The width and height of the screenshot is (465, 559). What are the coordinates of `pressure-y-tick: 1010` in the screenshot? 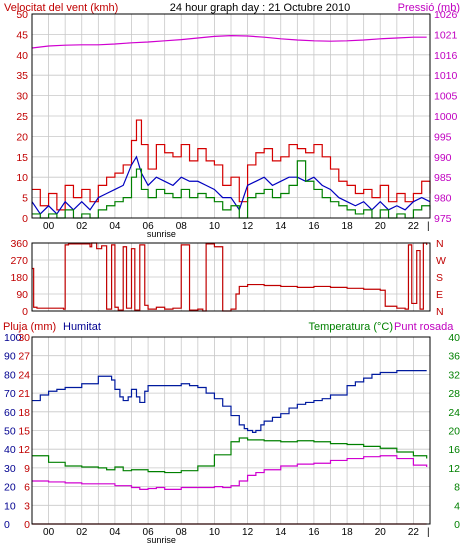 It's located at (446, 76).